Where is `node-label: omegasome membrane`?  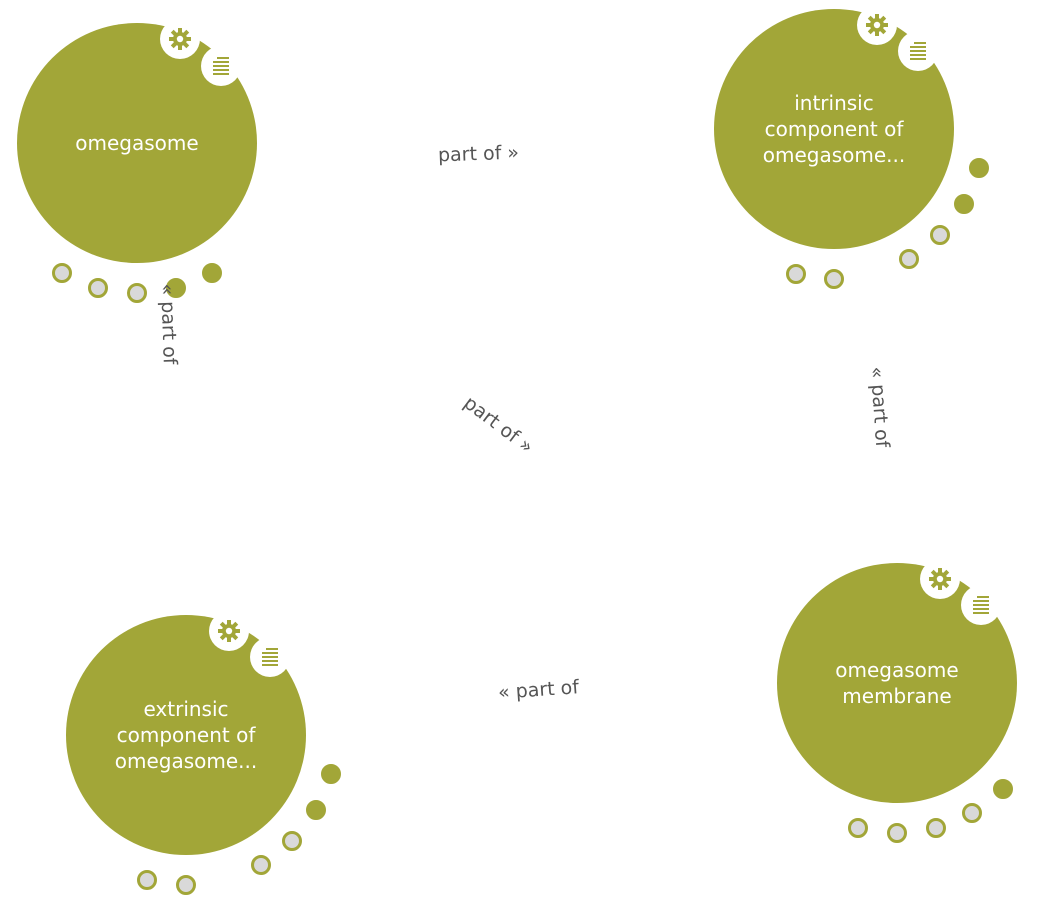 node-label: omegasome membrane is located at coordinates (897, 683).